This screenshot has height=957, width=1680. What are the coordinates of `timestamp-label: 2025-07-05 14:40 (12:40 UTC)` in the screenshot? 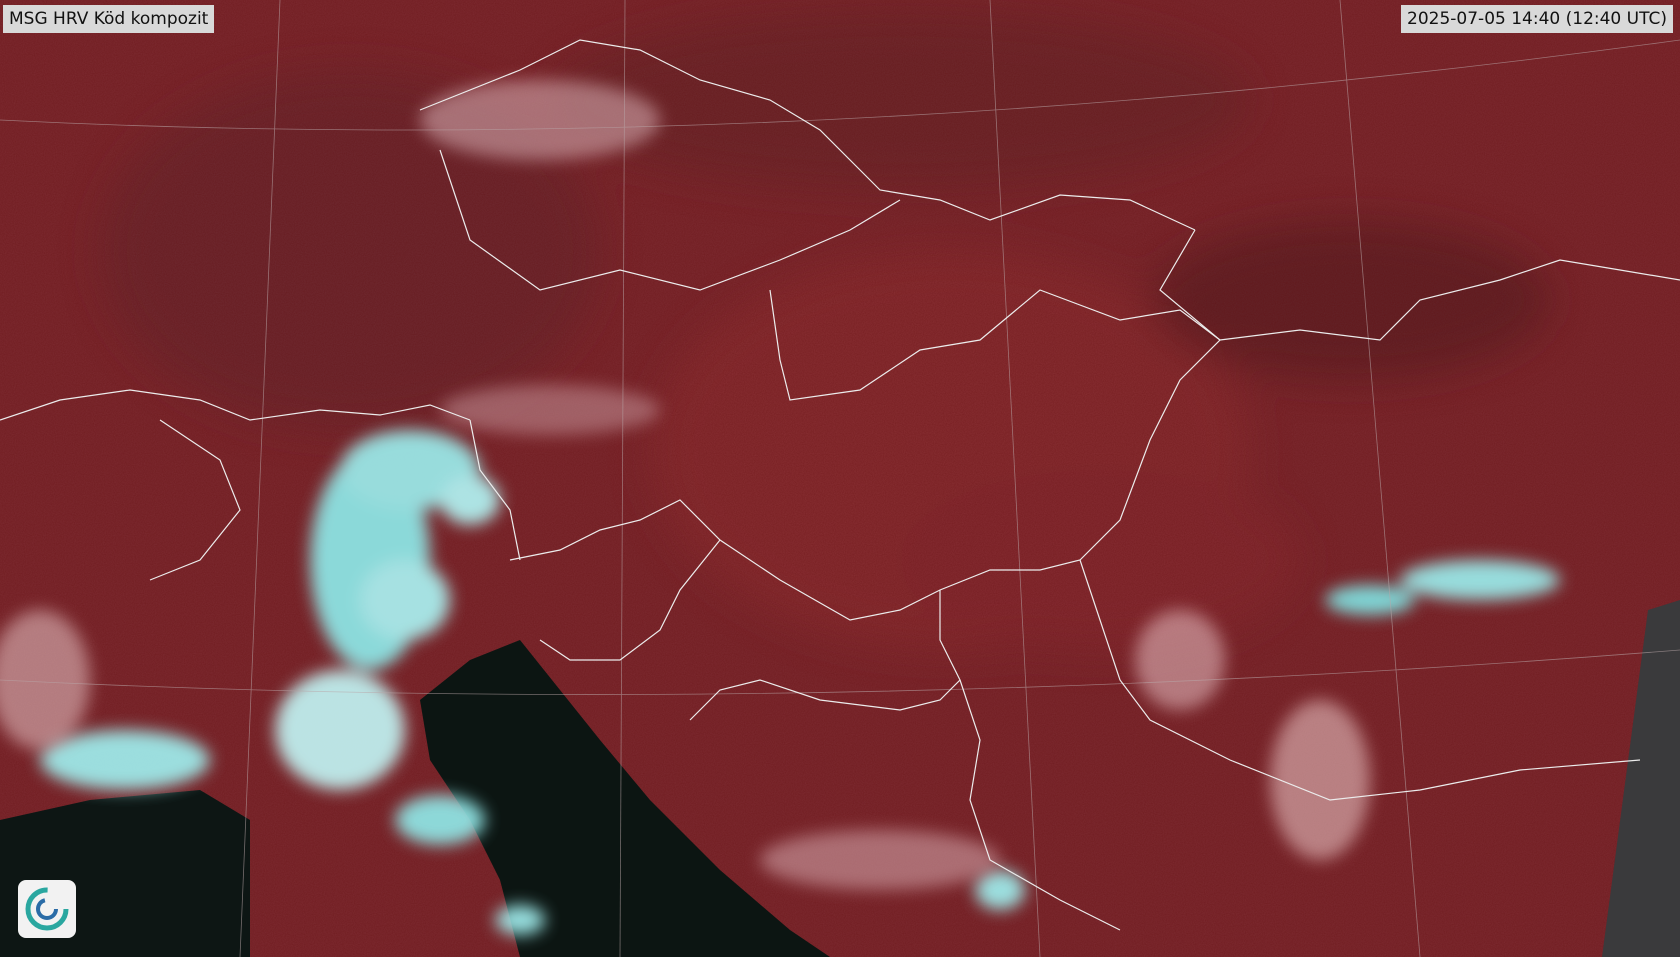 It's located at (1537, 19).